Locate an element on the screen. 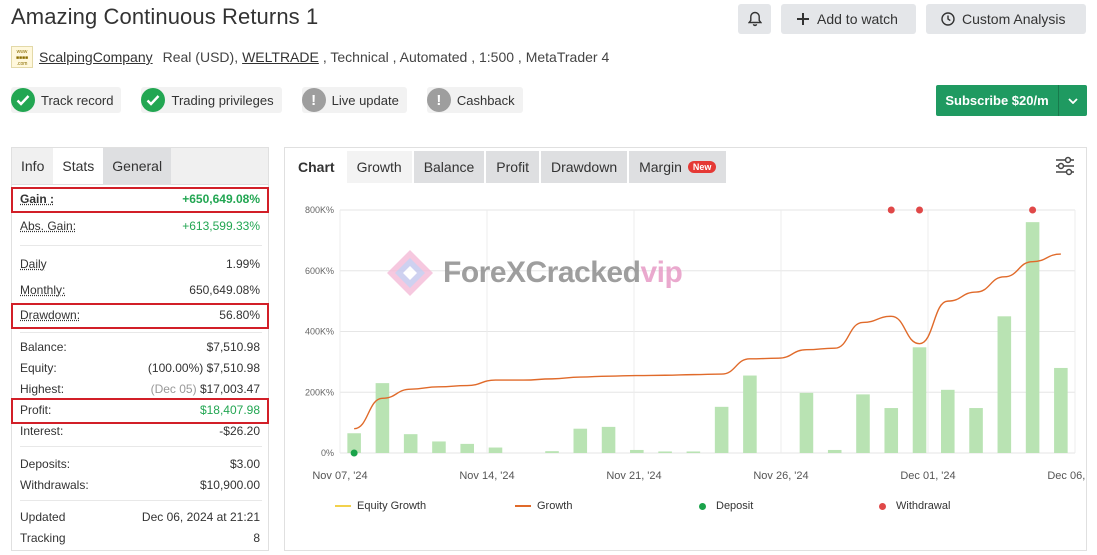  stat-equity: Equity: (100.00%) $7,510.98 is located at coordinates (140, 368).